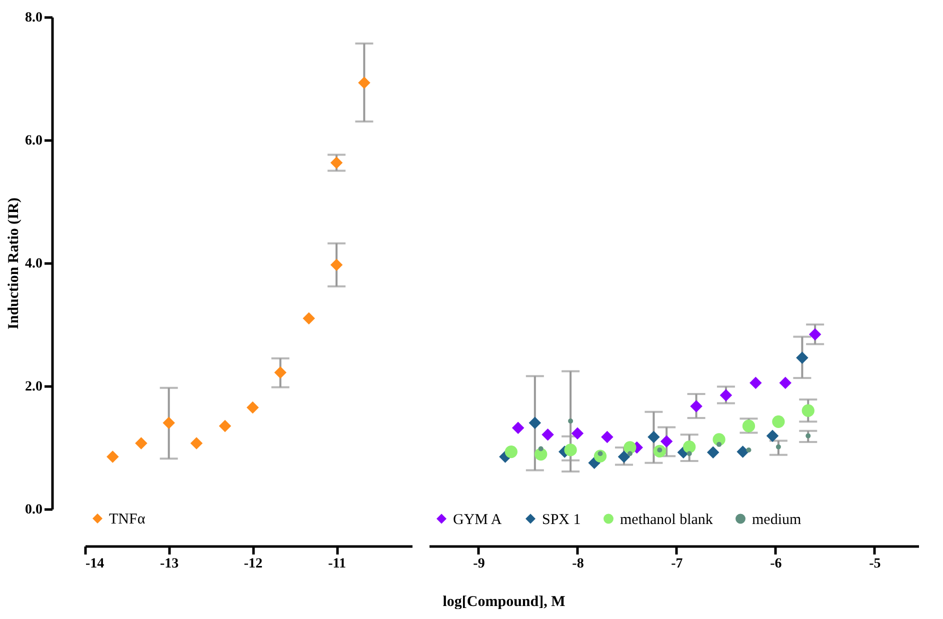 The image size is (943, 619). What do you see at coordinates (95, 564) in the screenshot?
I see `x-tick-label: -14` at bounding box center [95, 564].